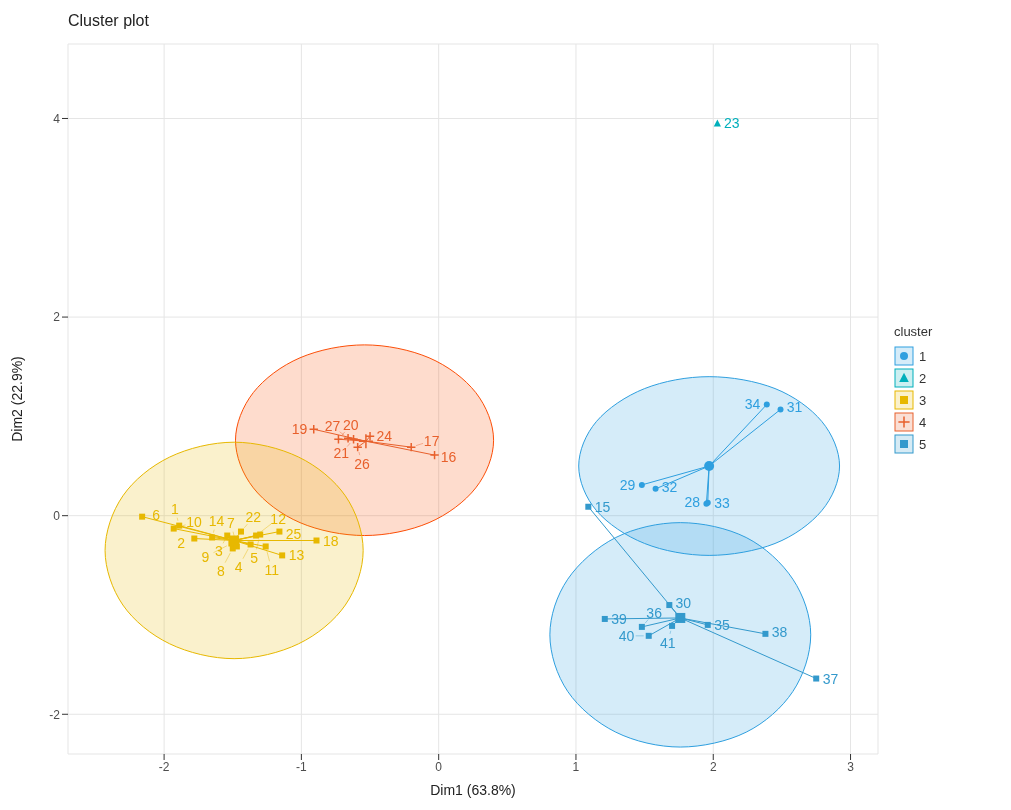 This screenshot has height=810, width=1011. What do you see at coordinates (253, 517) in the screenshot?
I see `annotation: 22` at bounding box center [253, 517].